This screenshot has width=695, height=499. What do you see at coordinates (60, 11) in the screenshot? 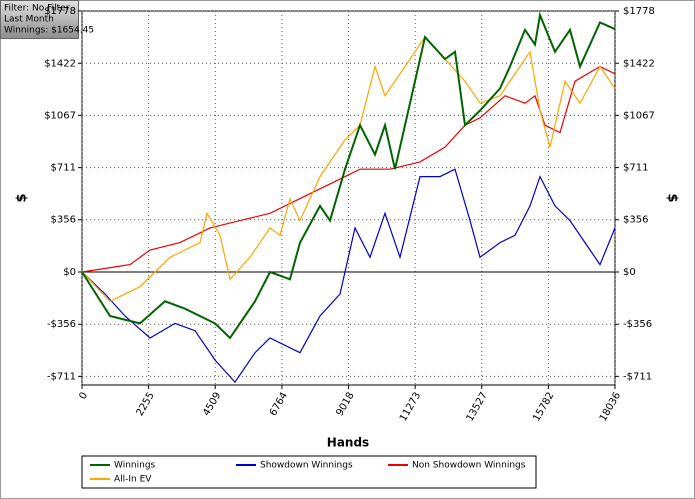
I see `y-tick-label: $1778` at bounding box center [60, 11].